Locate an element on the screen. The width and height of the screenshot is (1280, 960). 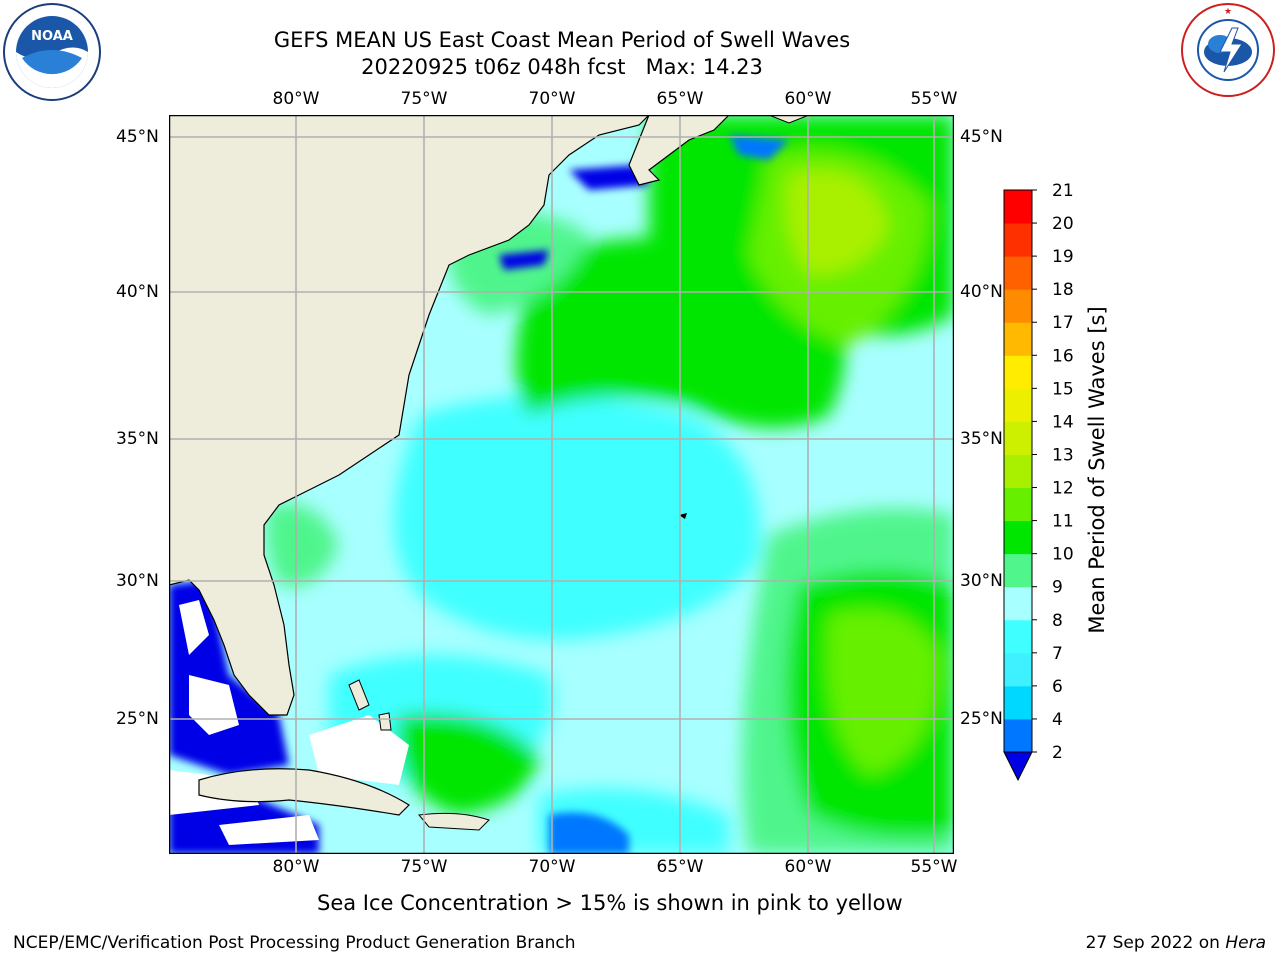
land-newfoundland is located at coordinates (789, 119).